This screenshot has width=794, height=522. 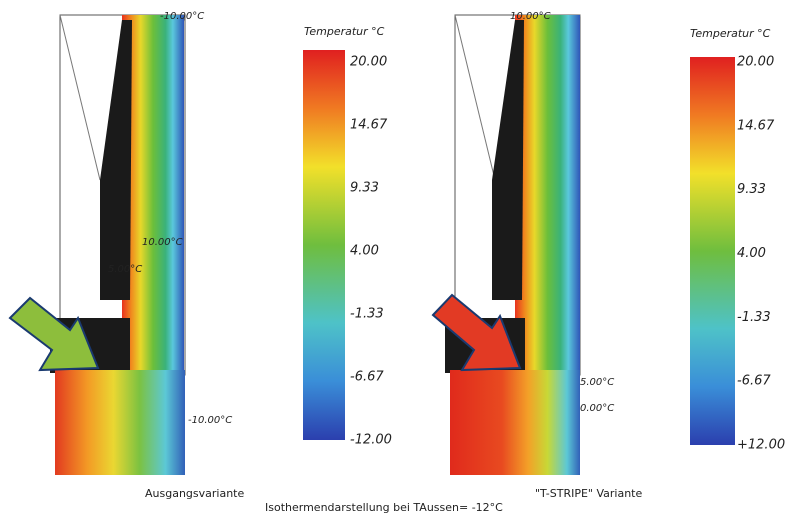 What do you see at coordinates (597, 408) in the screenshot?
I see `annotation: 0.00°C` at bounding box center [597, 408].